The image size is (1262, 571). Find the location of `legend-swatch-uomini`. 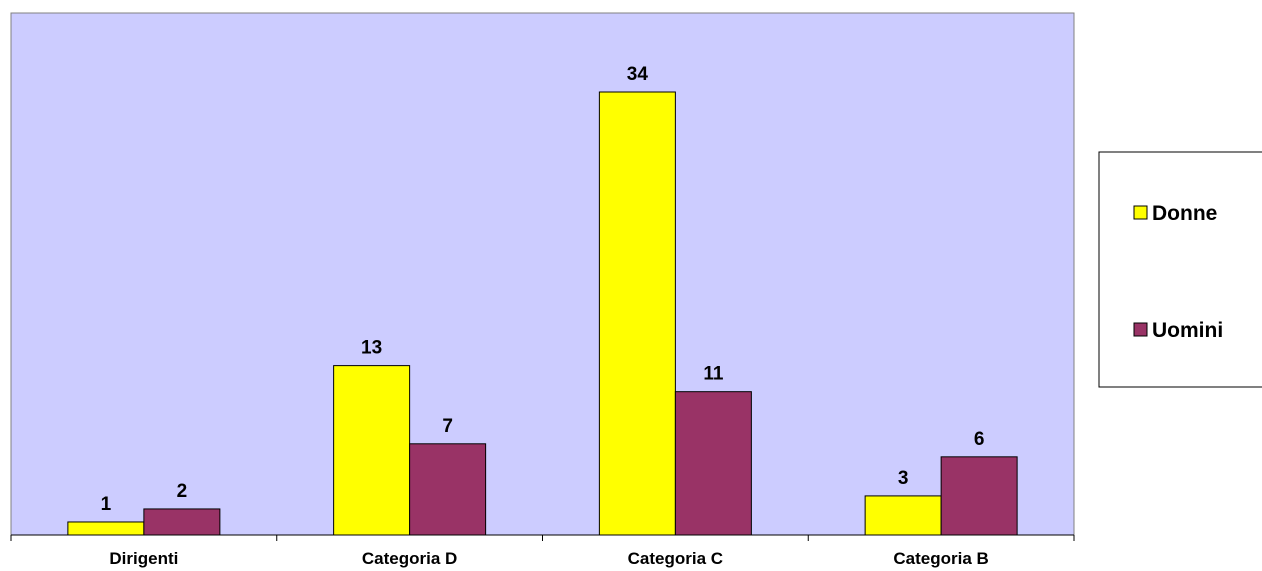

legend-swatch-uomini is located at coordinates (1140, 329).